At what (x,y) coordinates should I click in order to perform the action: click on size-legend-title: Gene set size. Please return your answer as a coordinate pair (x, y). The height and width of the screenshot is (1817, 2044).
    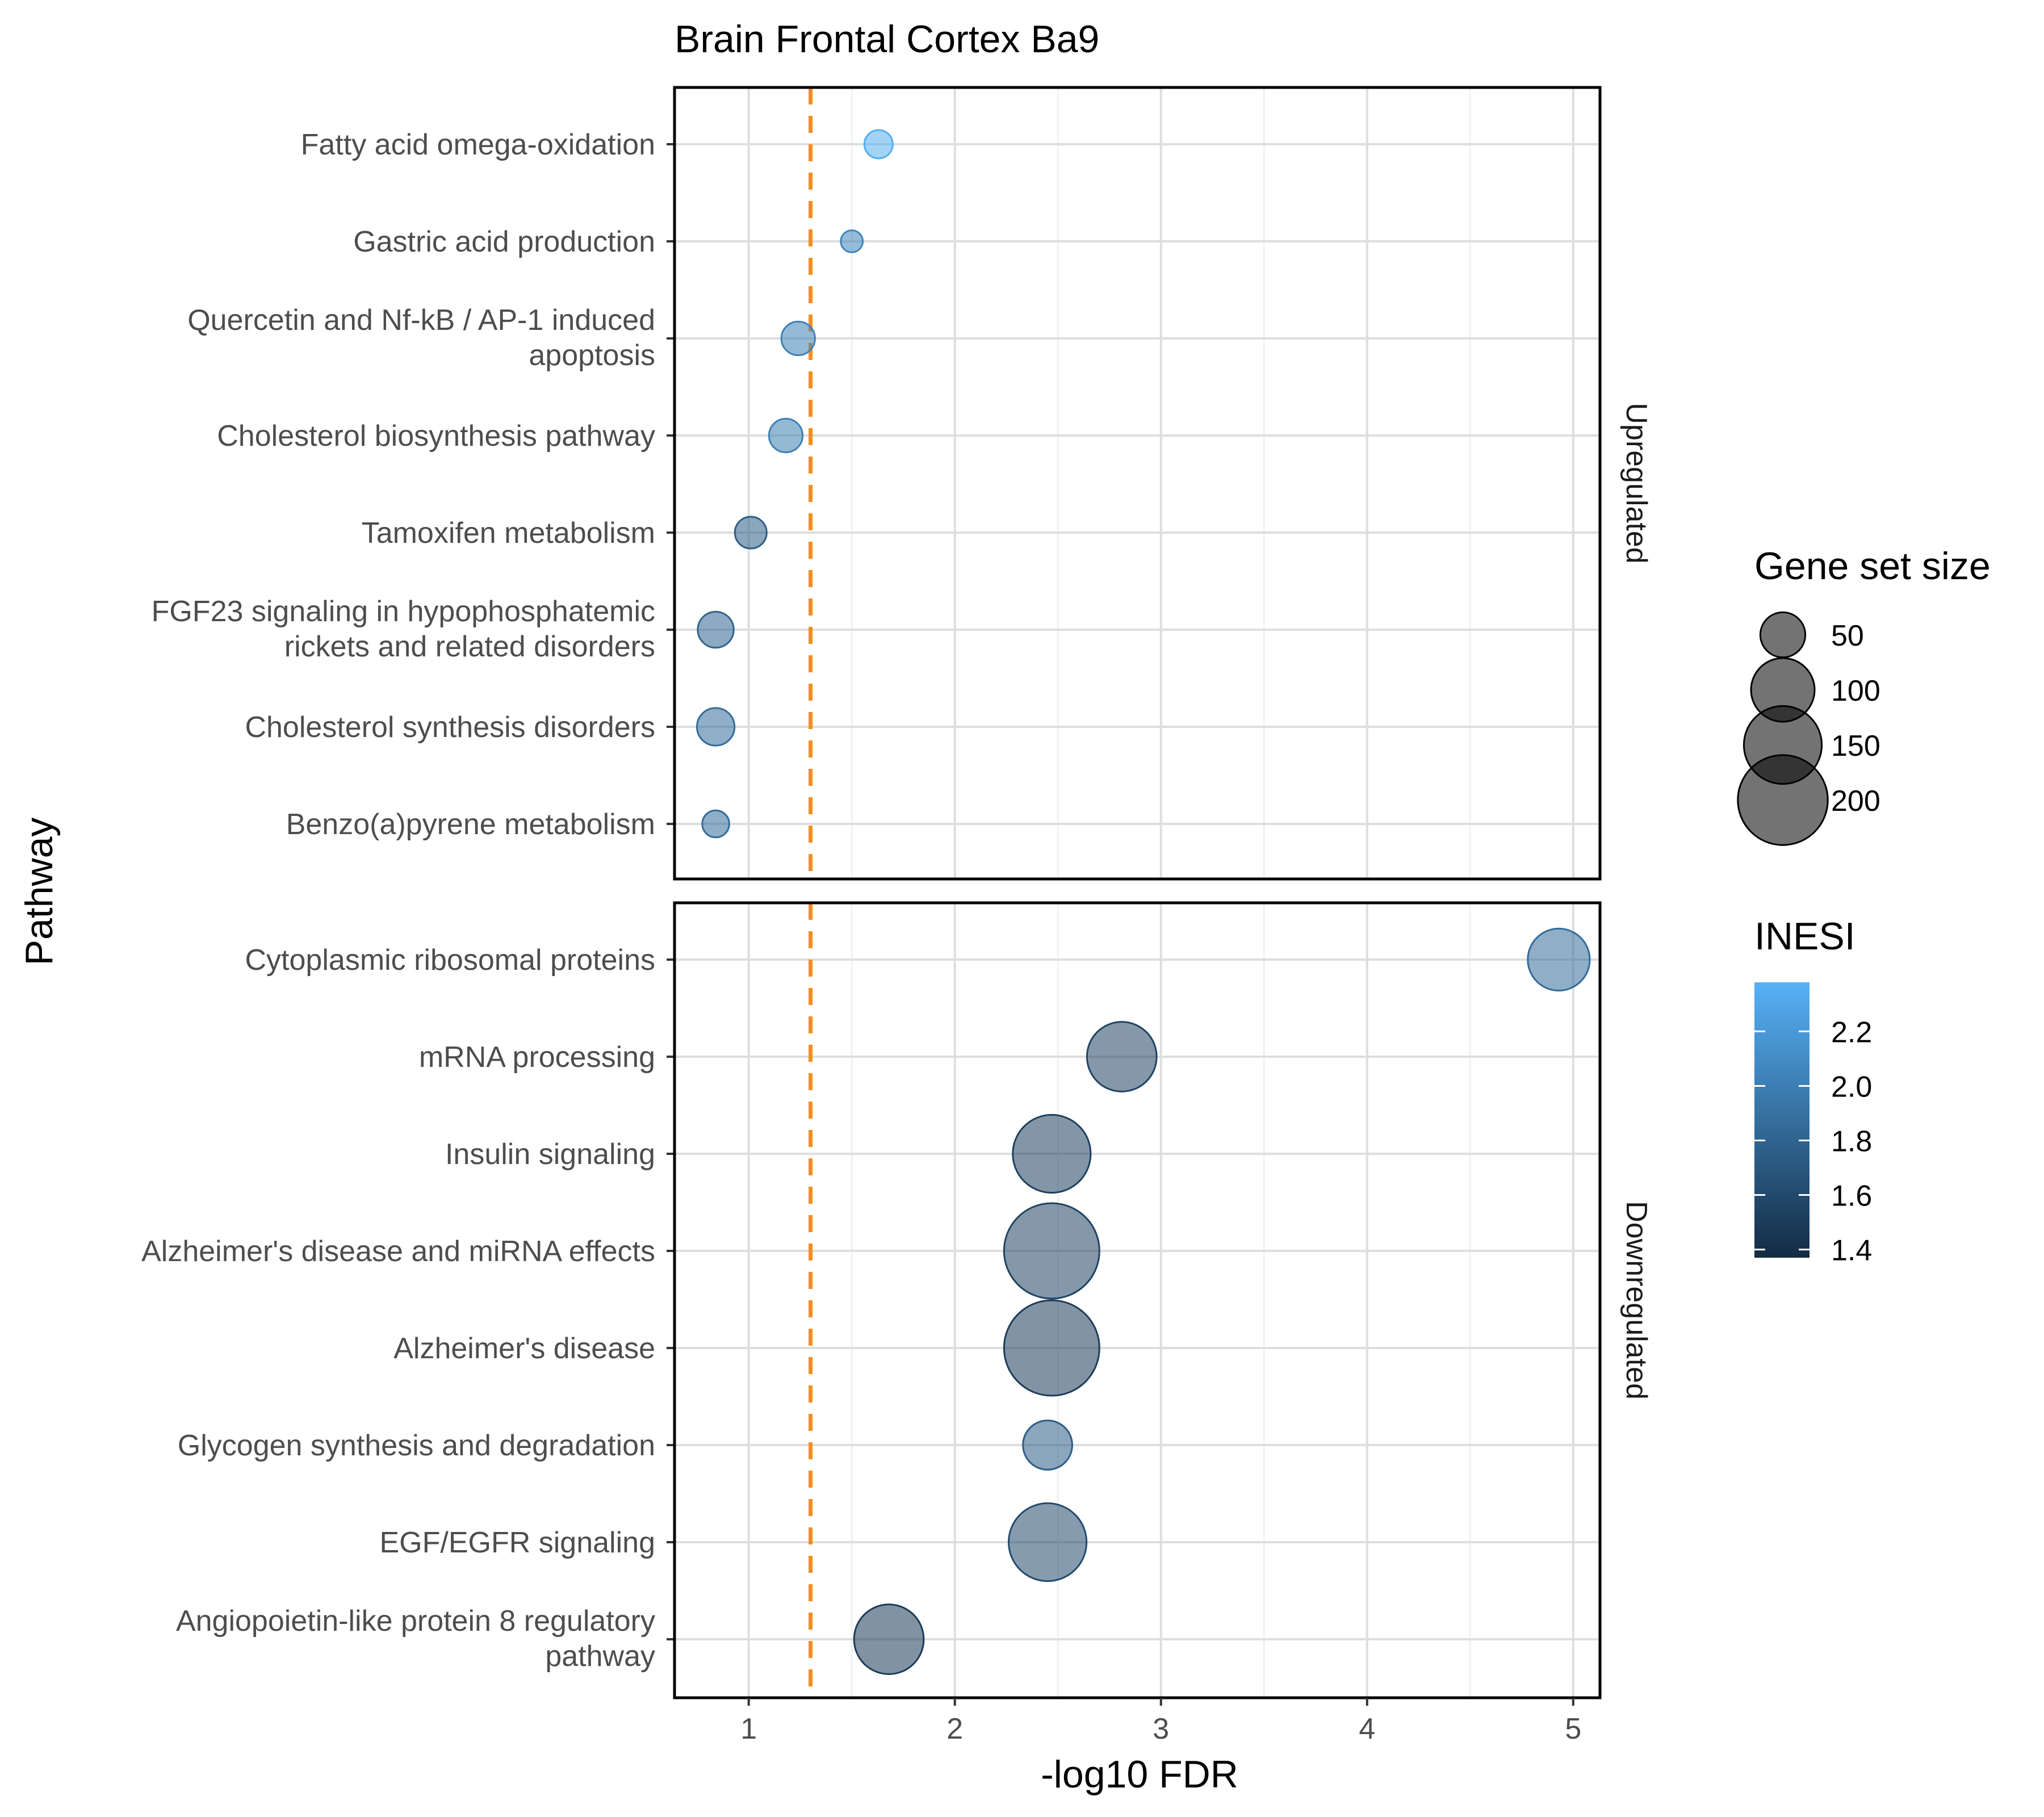
    Looking at the image, I should click on (1872, 566).